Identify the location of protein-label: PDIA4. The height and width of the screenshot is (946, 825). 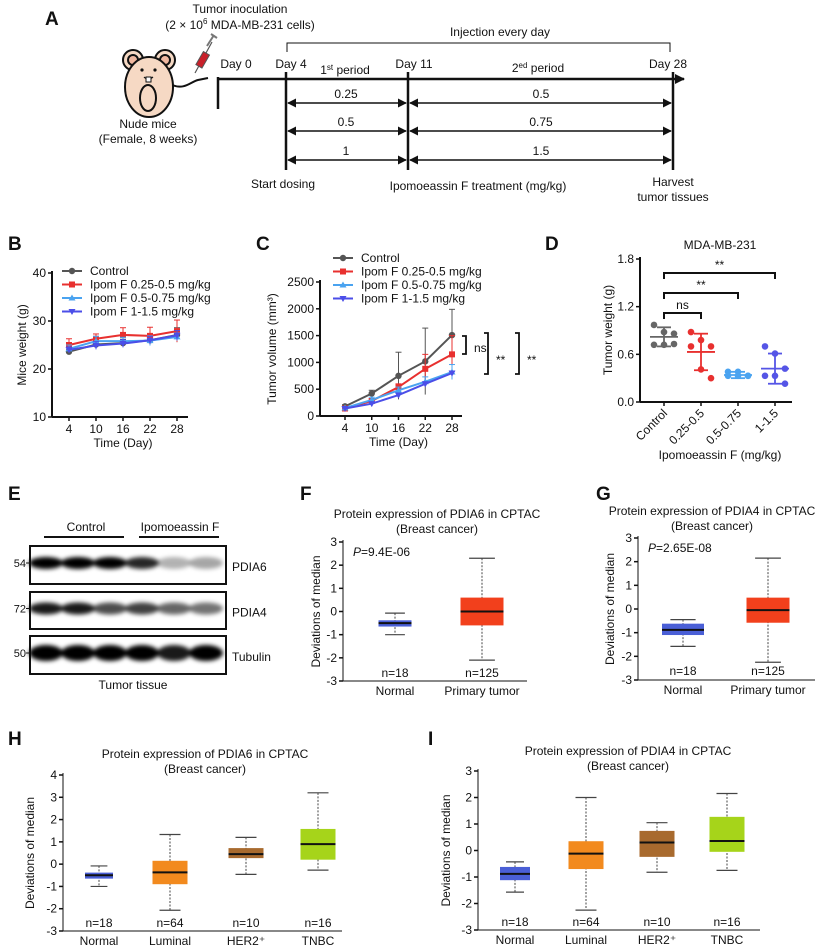
(249, 613).